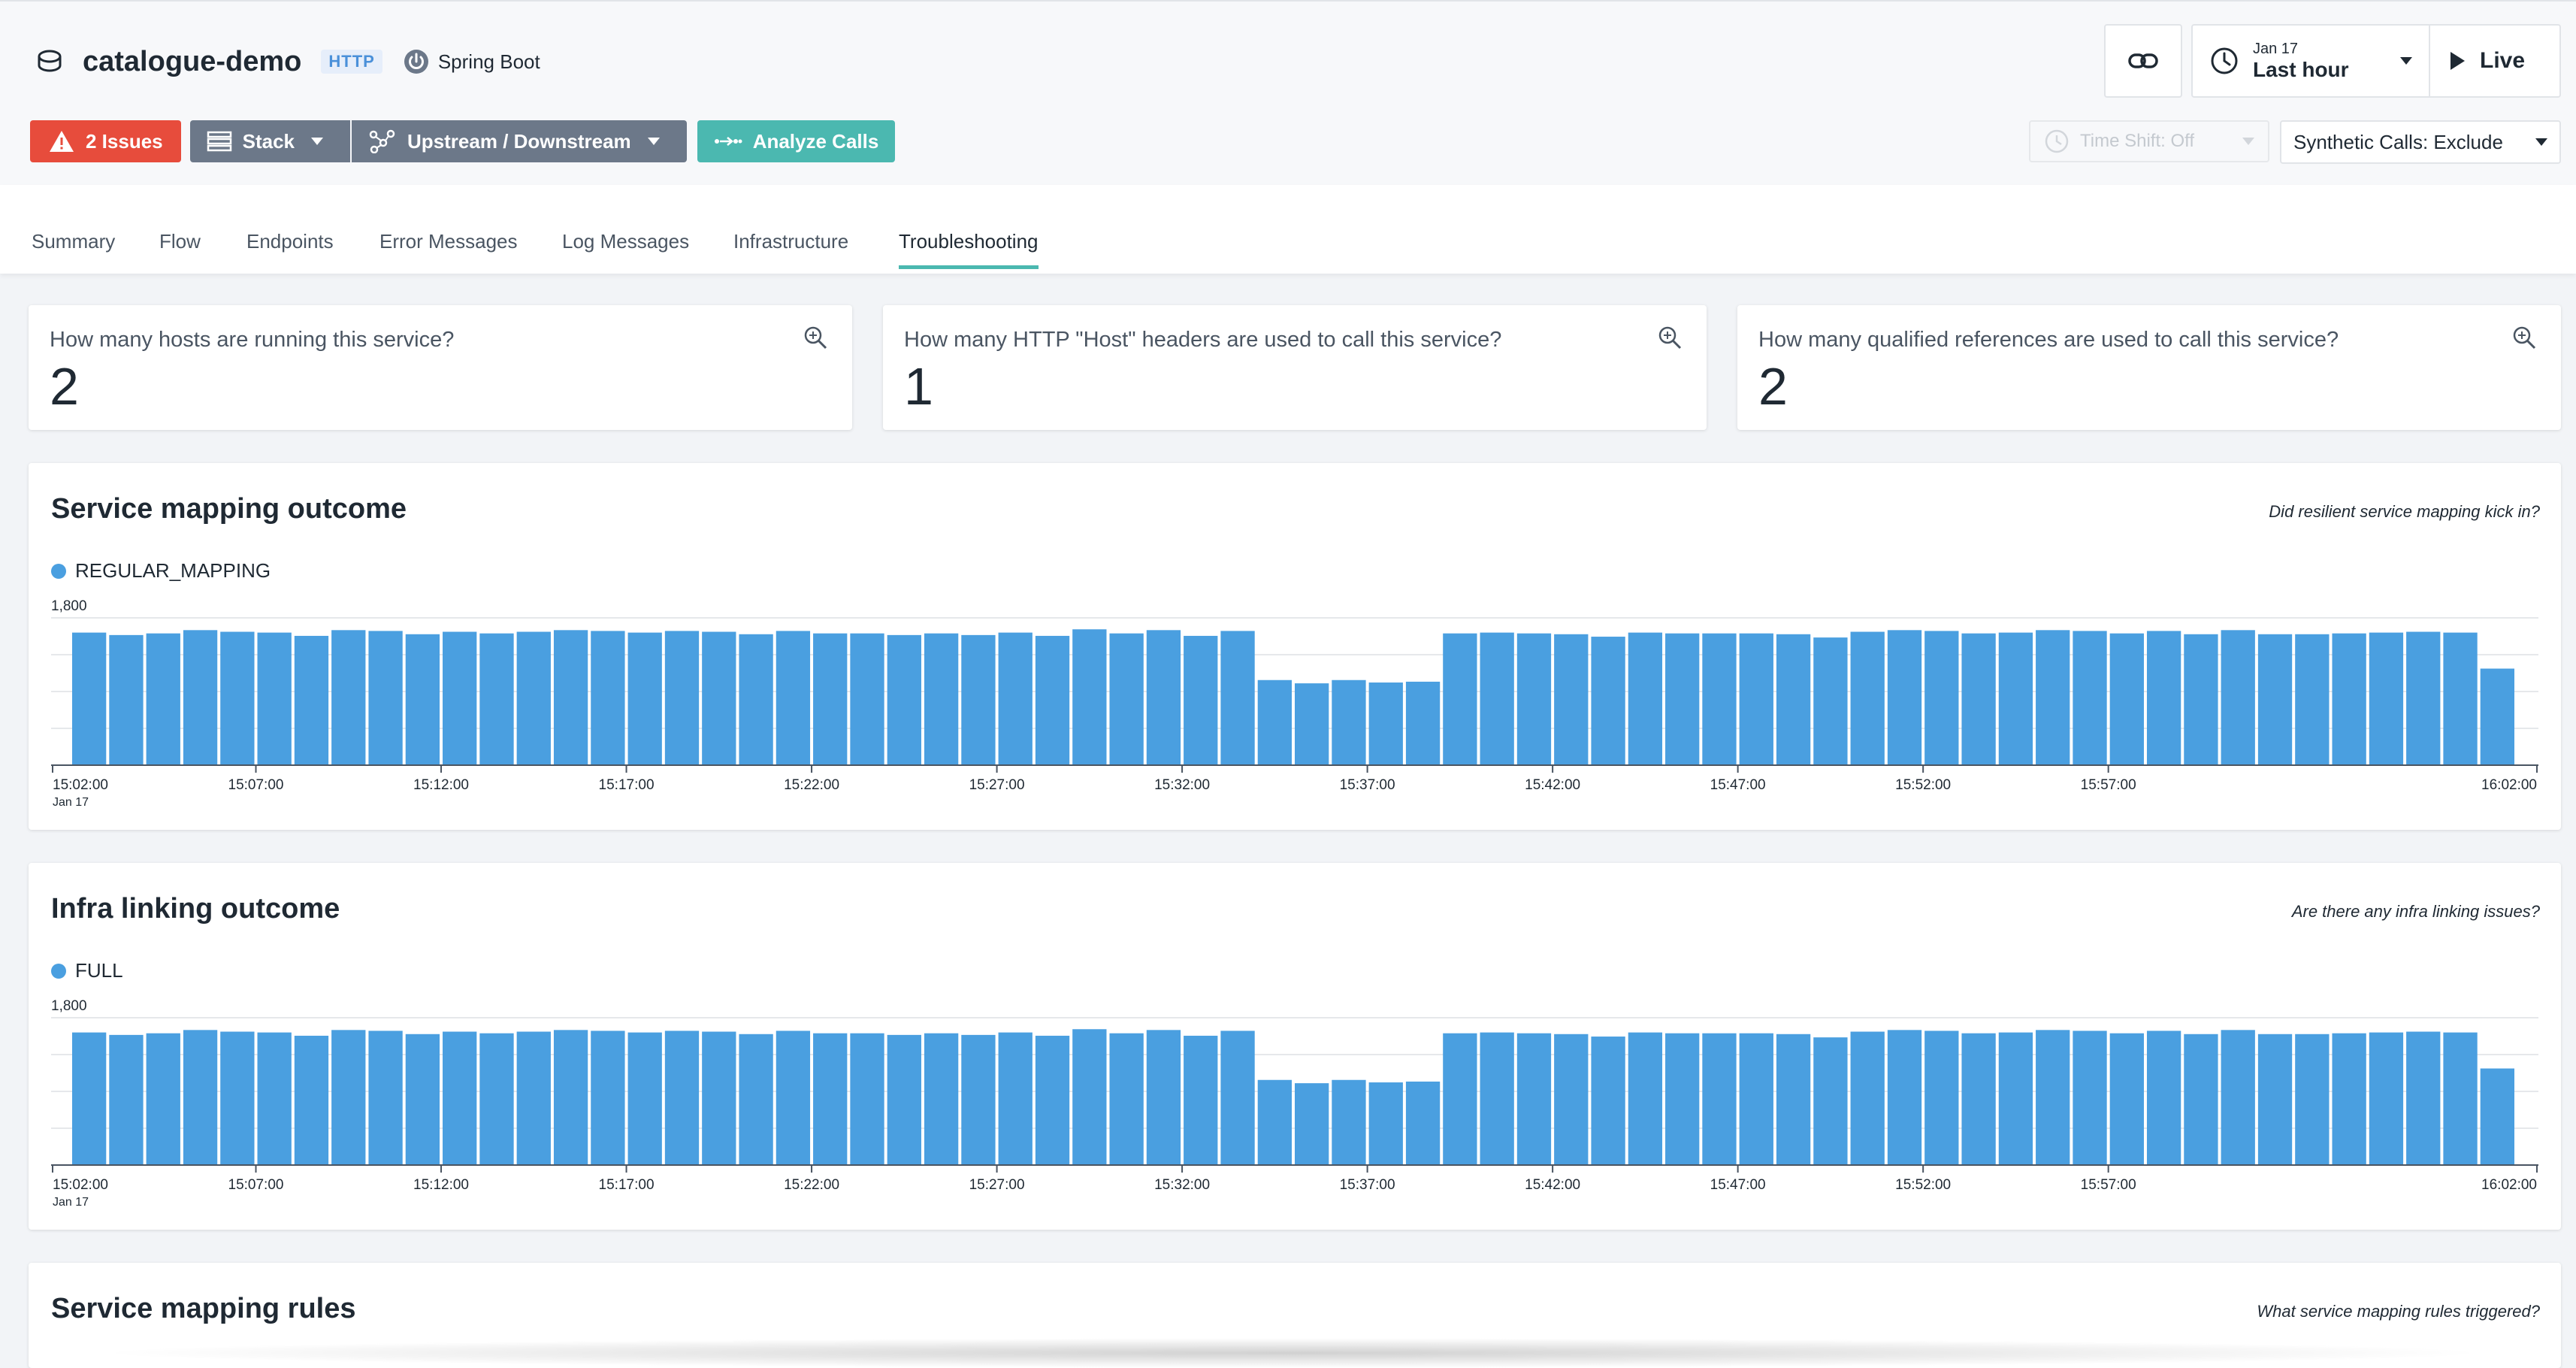  What do you see at coordinates (969, 249) in the screenshot?
I see `tab-troubleshooting: Troubleshooting` at bounding box center [969, 249].